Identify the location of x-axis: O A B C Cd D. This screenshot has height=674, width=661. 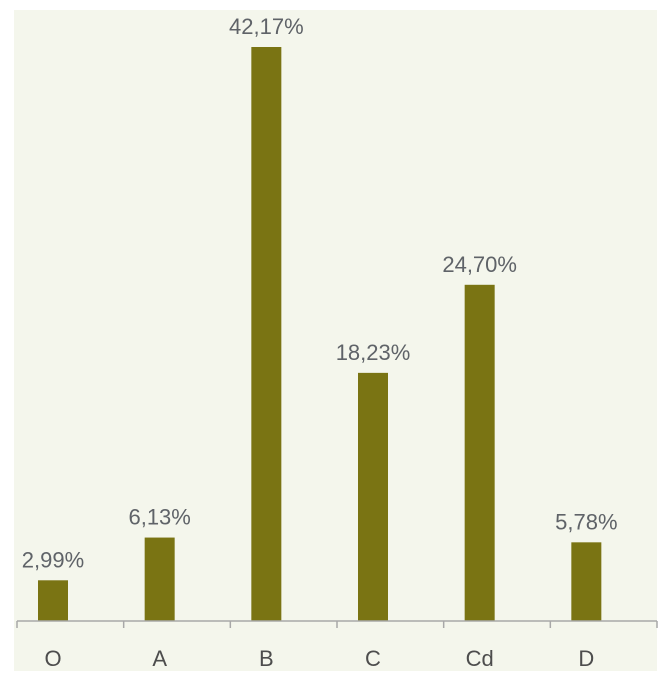
(337, 645).